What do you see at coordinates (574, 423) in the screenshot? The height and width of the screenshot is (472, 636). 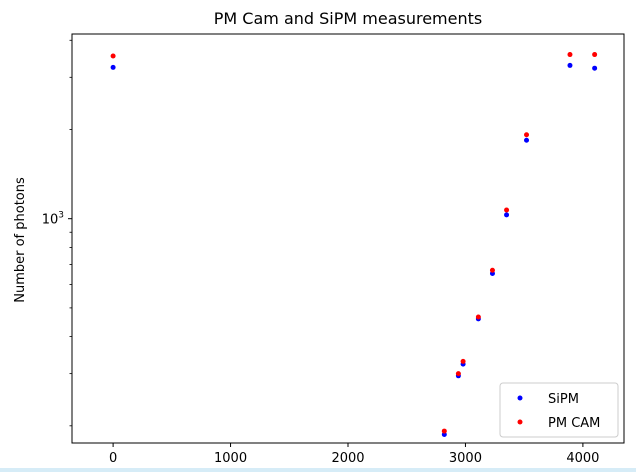 I see `legend-label: PM CAM` at bounding box center [574, 423].